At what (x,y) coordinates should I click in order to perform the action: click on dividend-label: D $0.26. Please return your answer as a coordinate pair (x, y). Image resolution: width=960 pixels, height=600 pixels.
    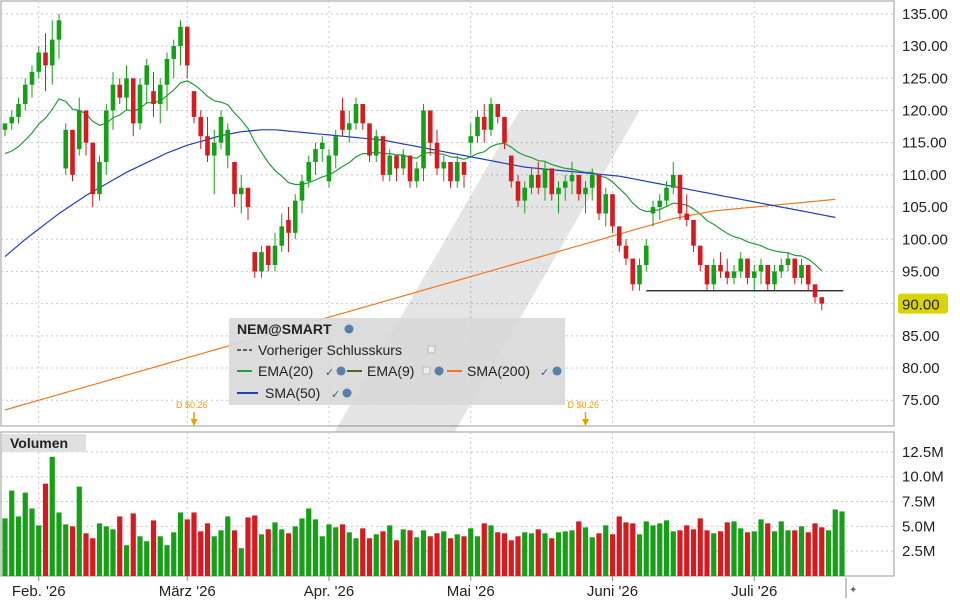
    Looking at the image, I should click on (192, 405).